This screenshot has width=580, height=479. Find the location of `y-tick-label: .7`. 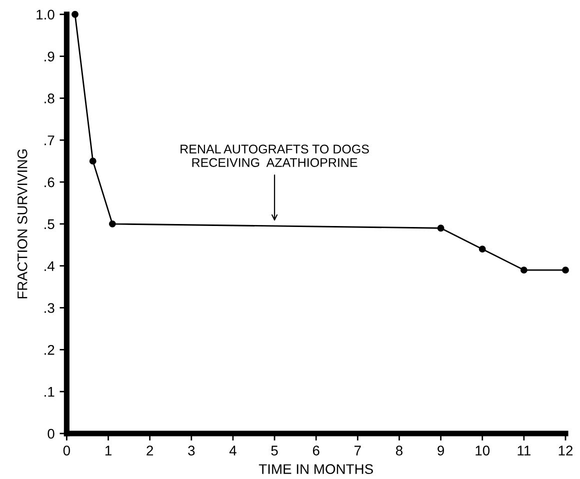

y-tick-label: .7 is located at coordinates (49, 141).